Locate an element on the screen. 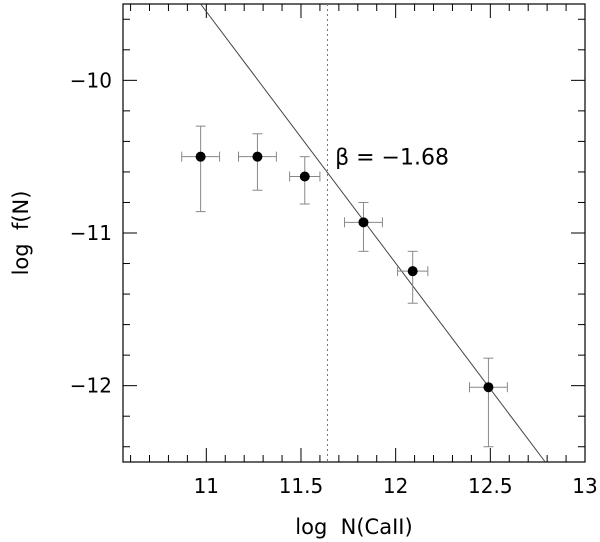  x-tick-label: 12 is located at coordinates (395, 486).